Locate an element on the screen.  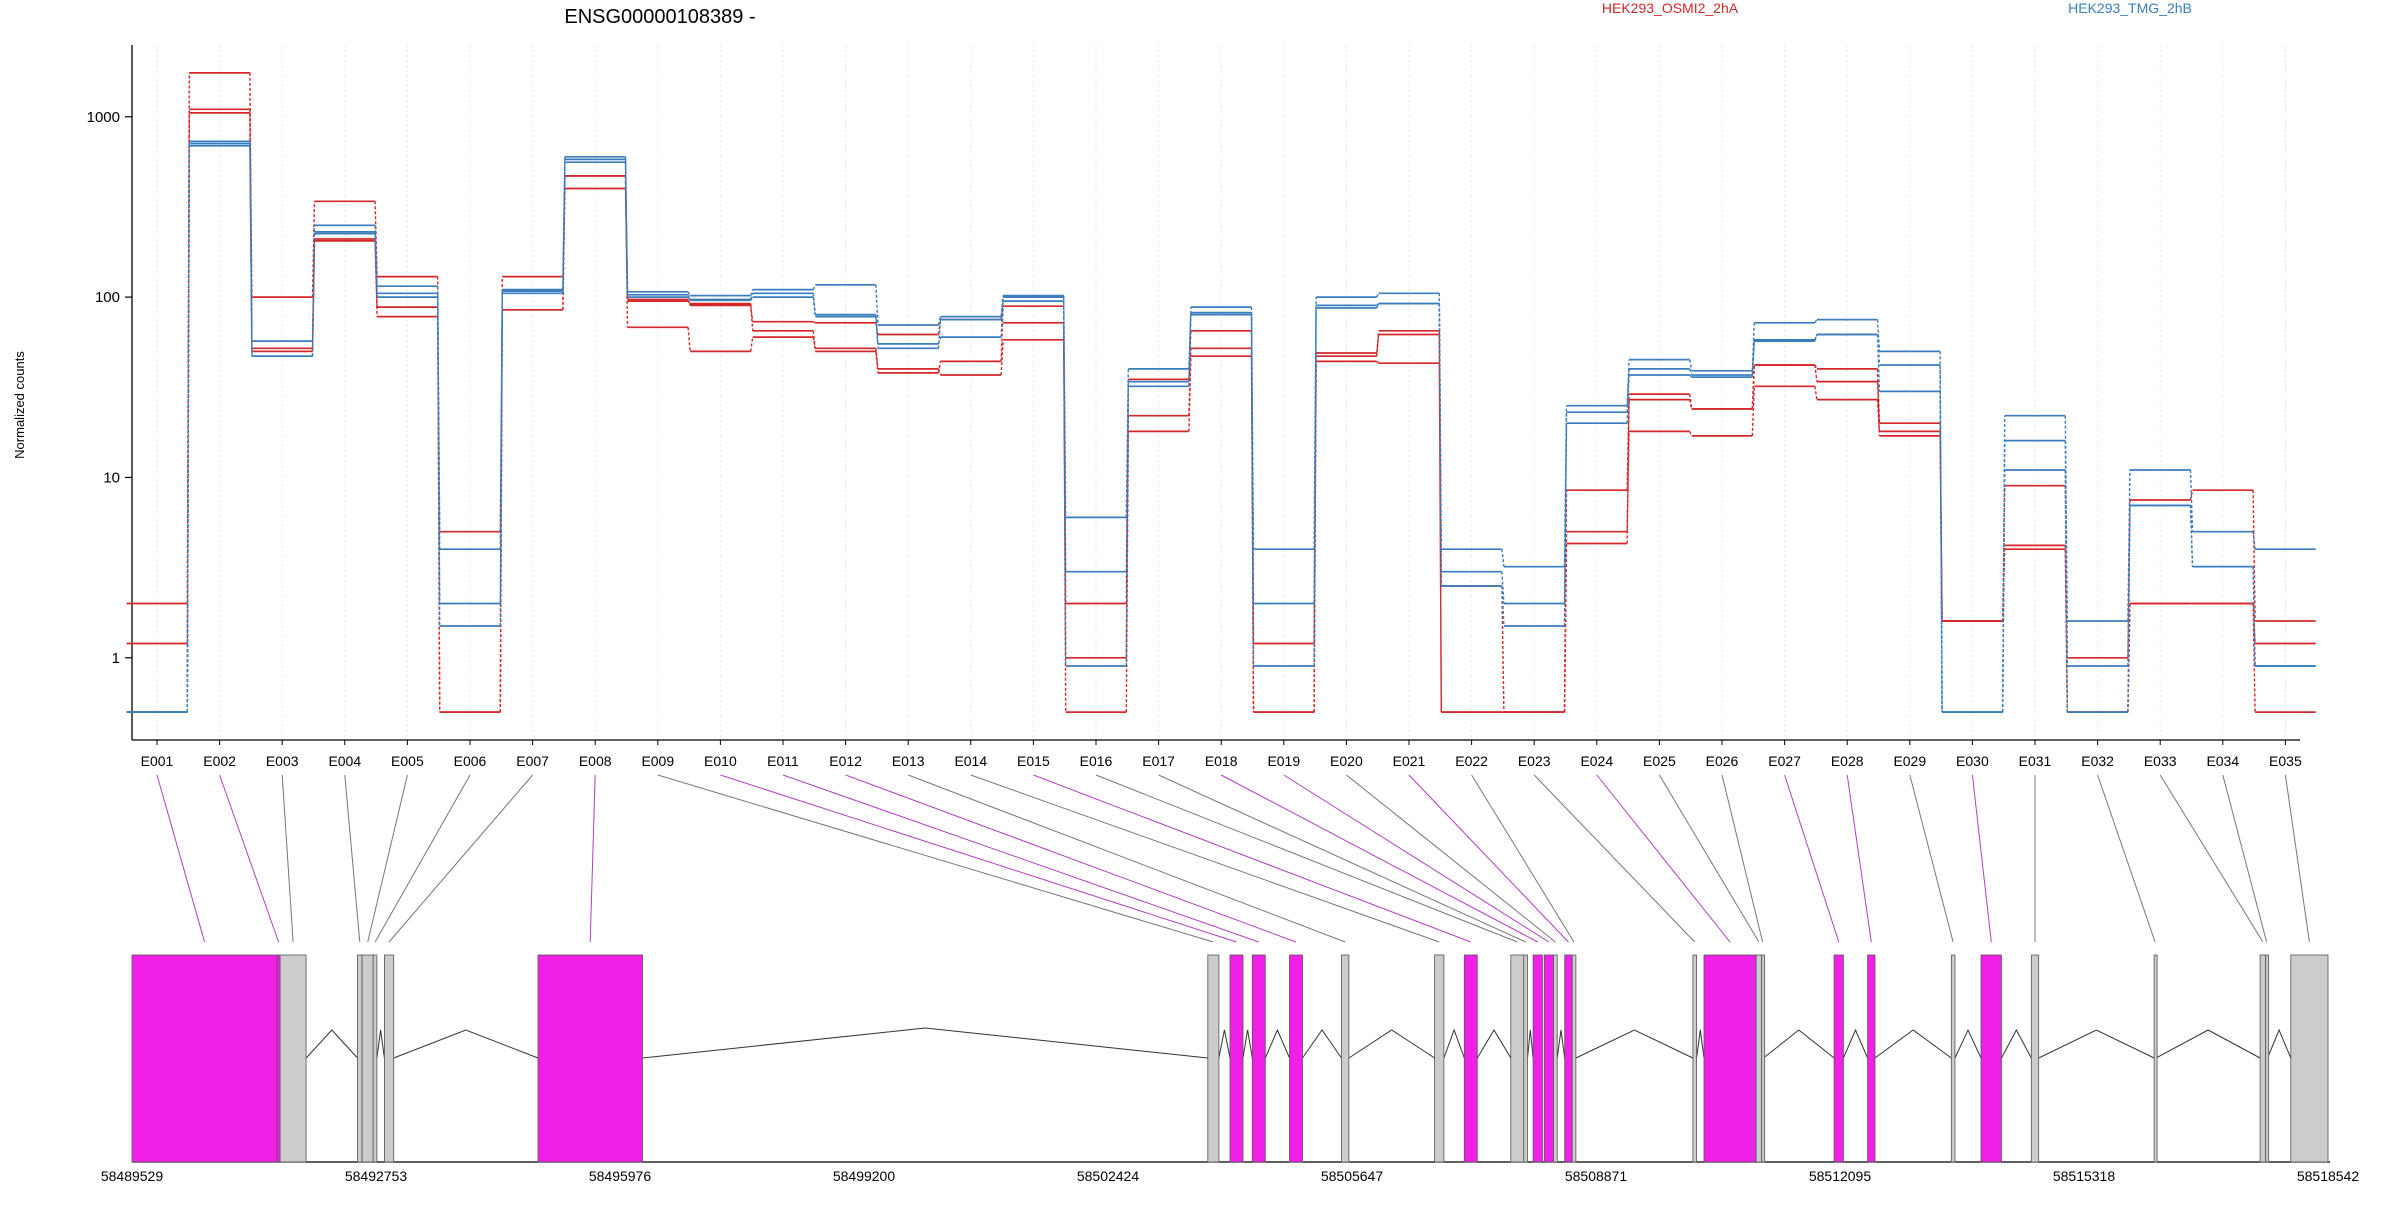
x-tick-label-E026: E026 is located at coordinates (1722, 761).